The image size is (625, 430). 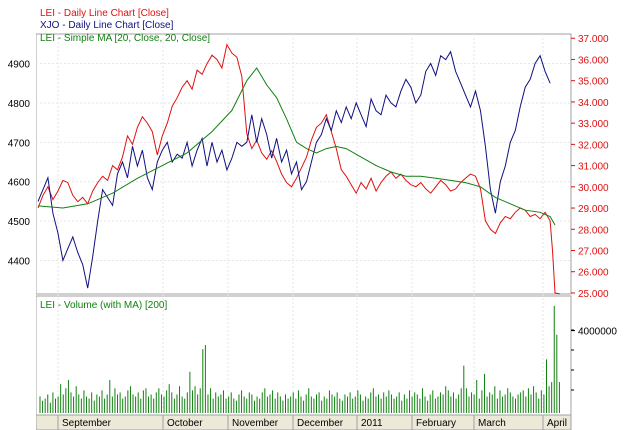 I want to click on right-tick-label: 35.000, so click(x=593, y=82).